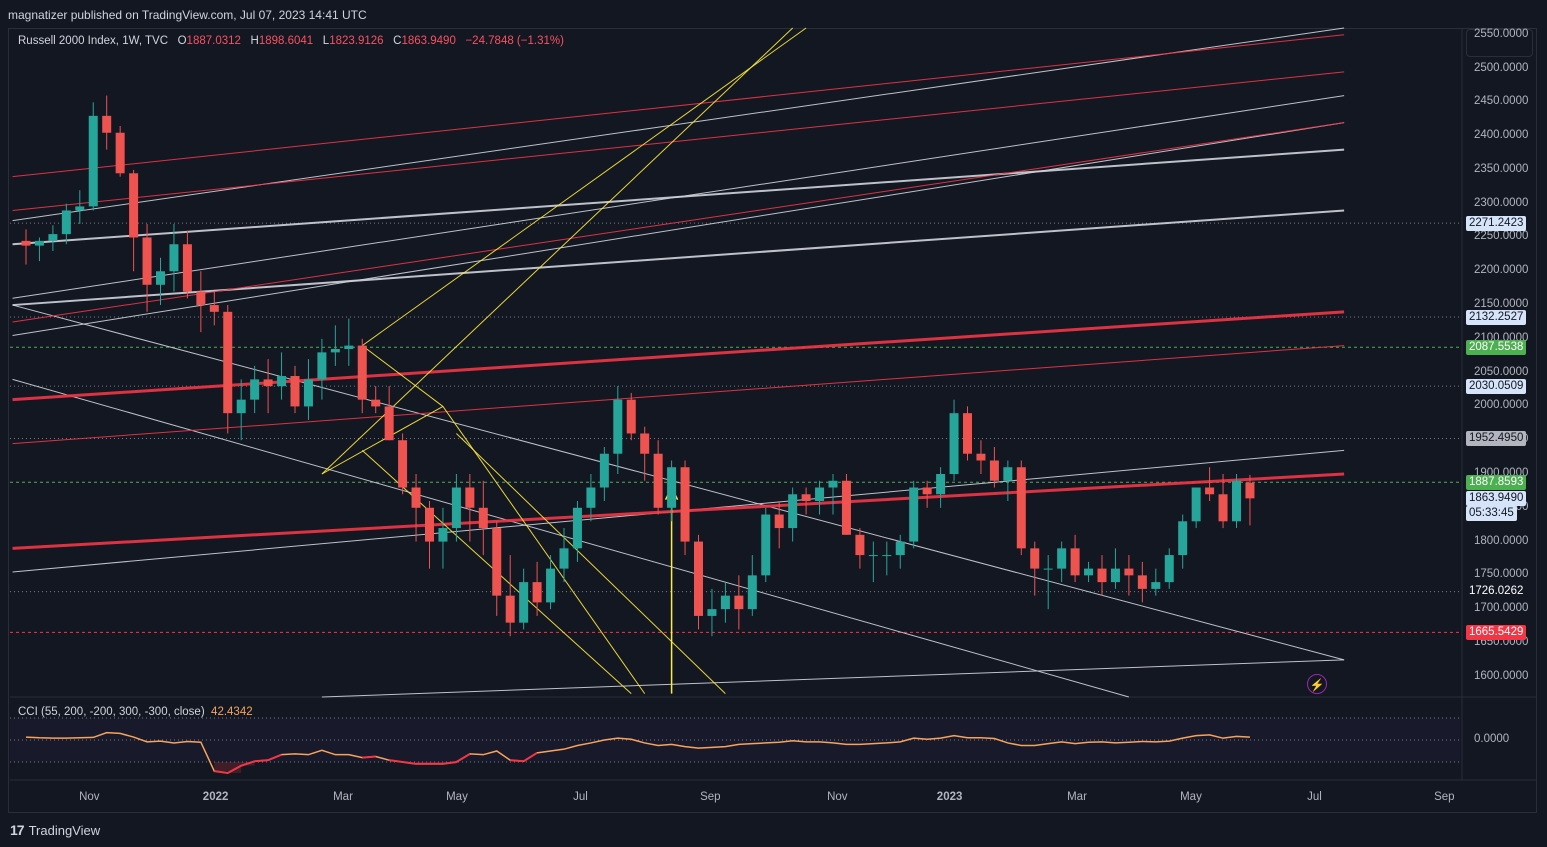  I want to click on price-badge: 1665.5429, so click(1496, 632).